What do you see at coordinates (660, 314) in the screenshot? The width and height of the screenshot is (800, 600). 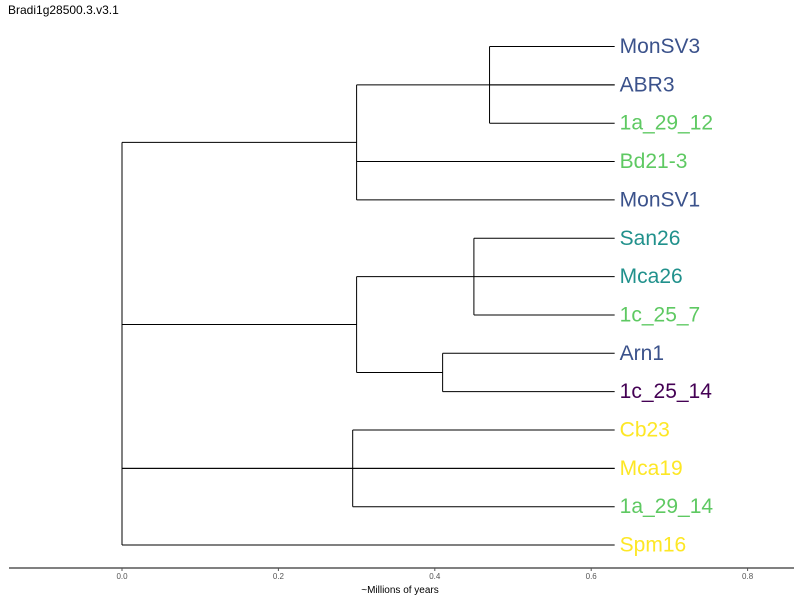 I see `leaf-label: 1c_25_7` at bounding box center [660, 314].